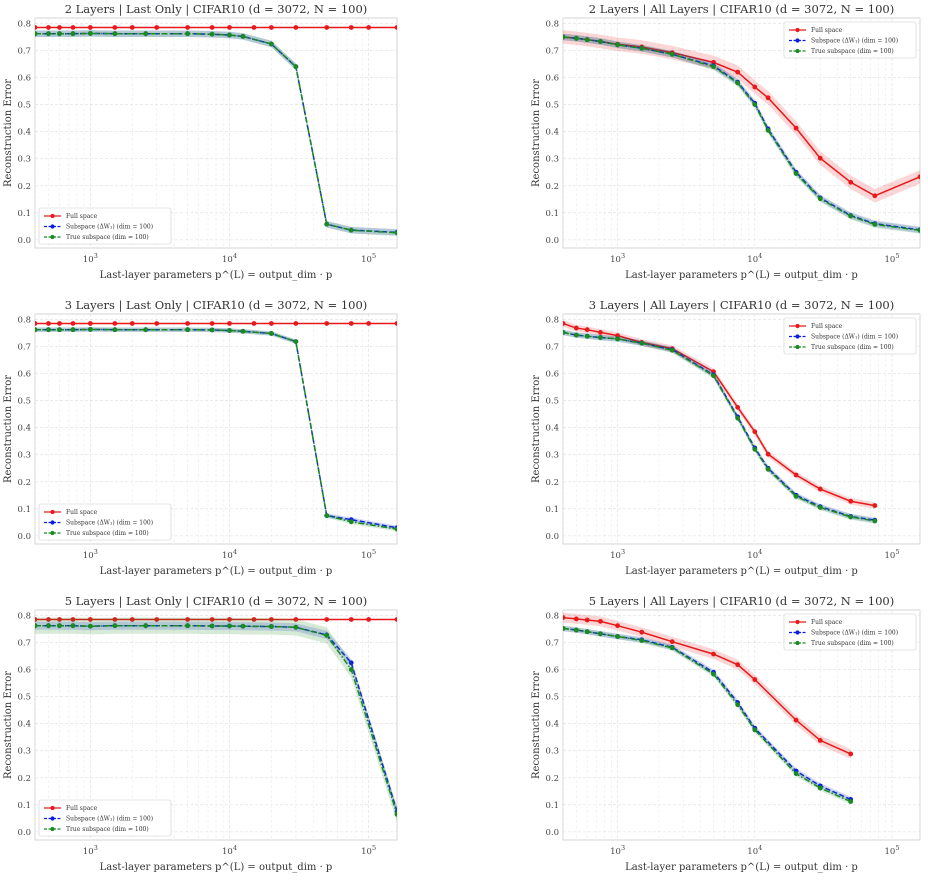 The width and height of the screenshot is (928, 882). What do you see at coordinates (216, 720) in the screenshot?
I see `series-group` at bounding box center [216, 720].